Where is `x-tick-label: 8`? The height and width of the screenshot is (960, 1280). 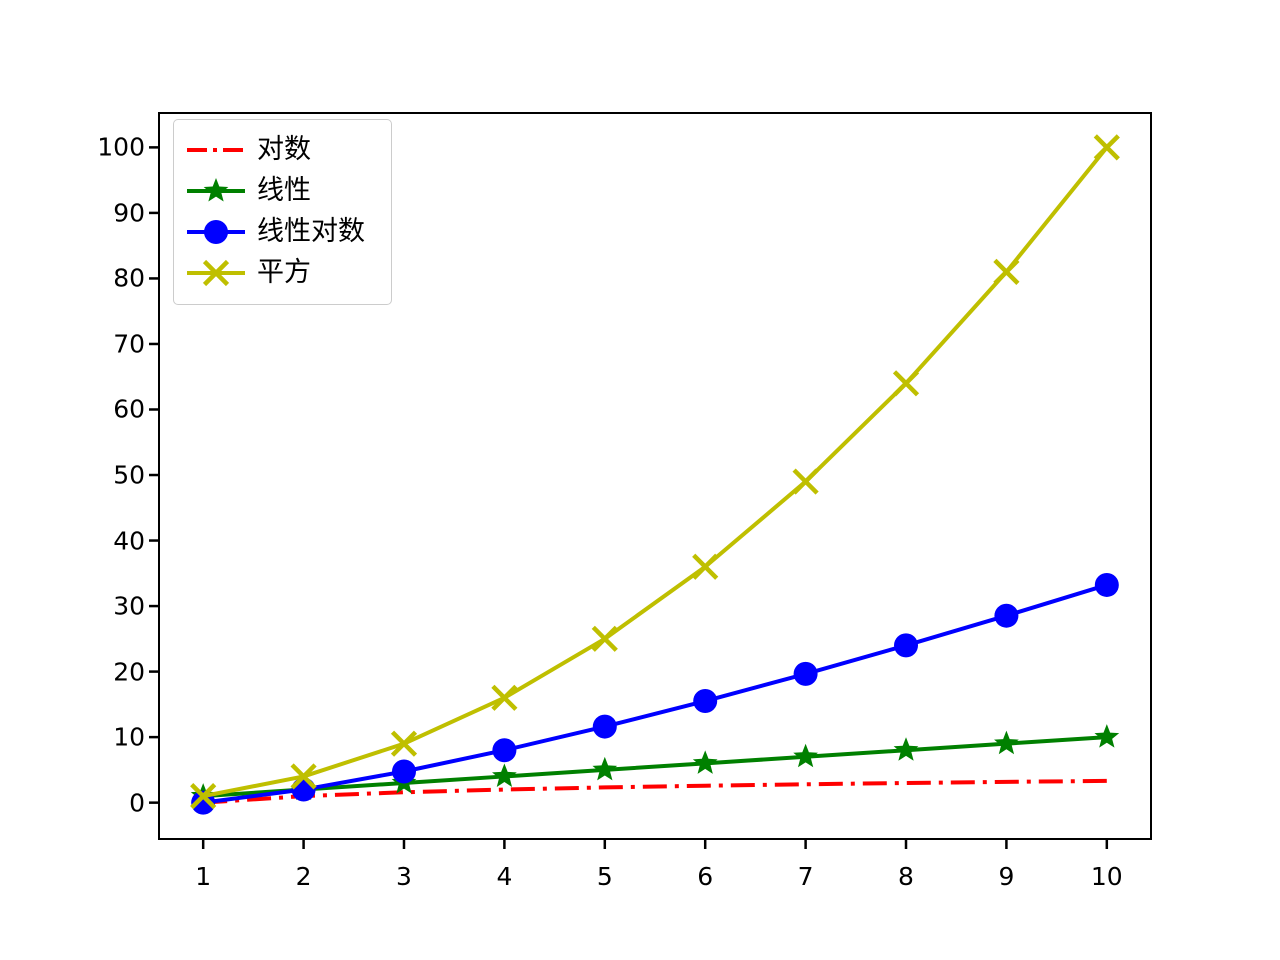 x-tick-label: 8 is located at coordinates (906, 876).